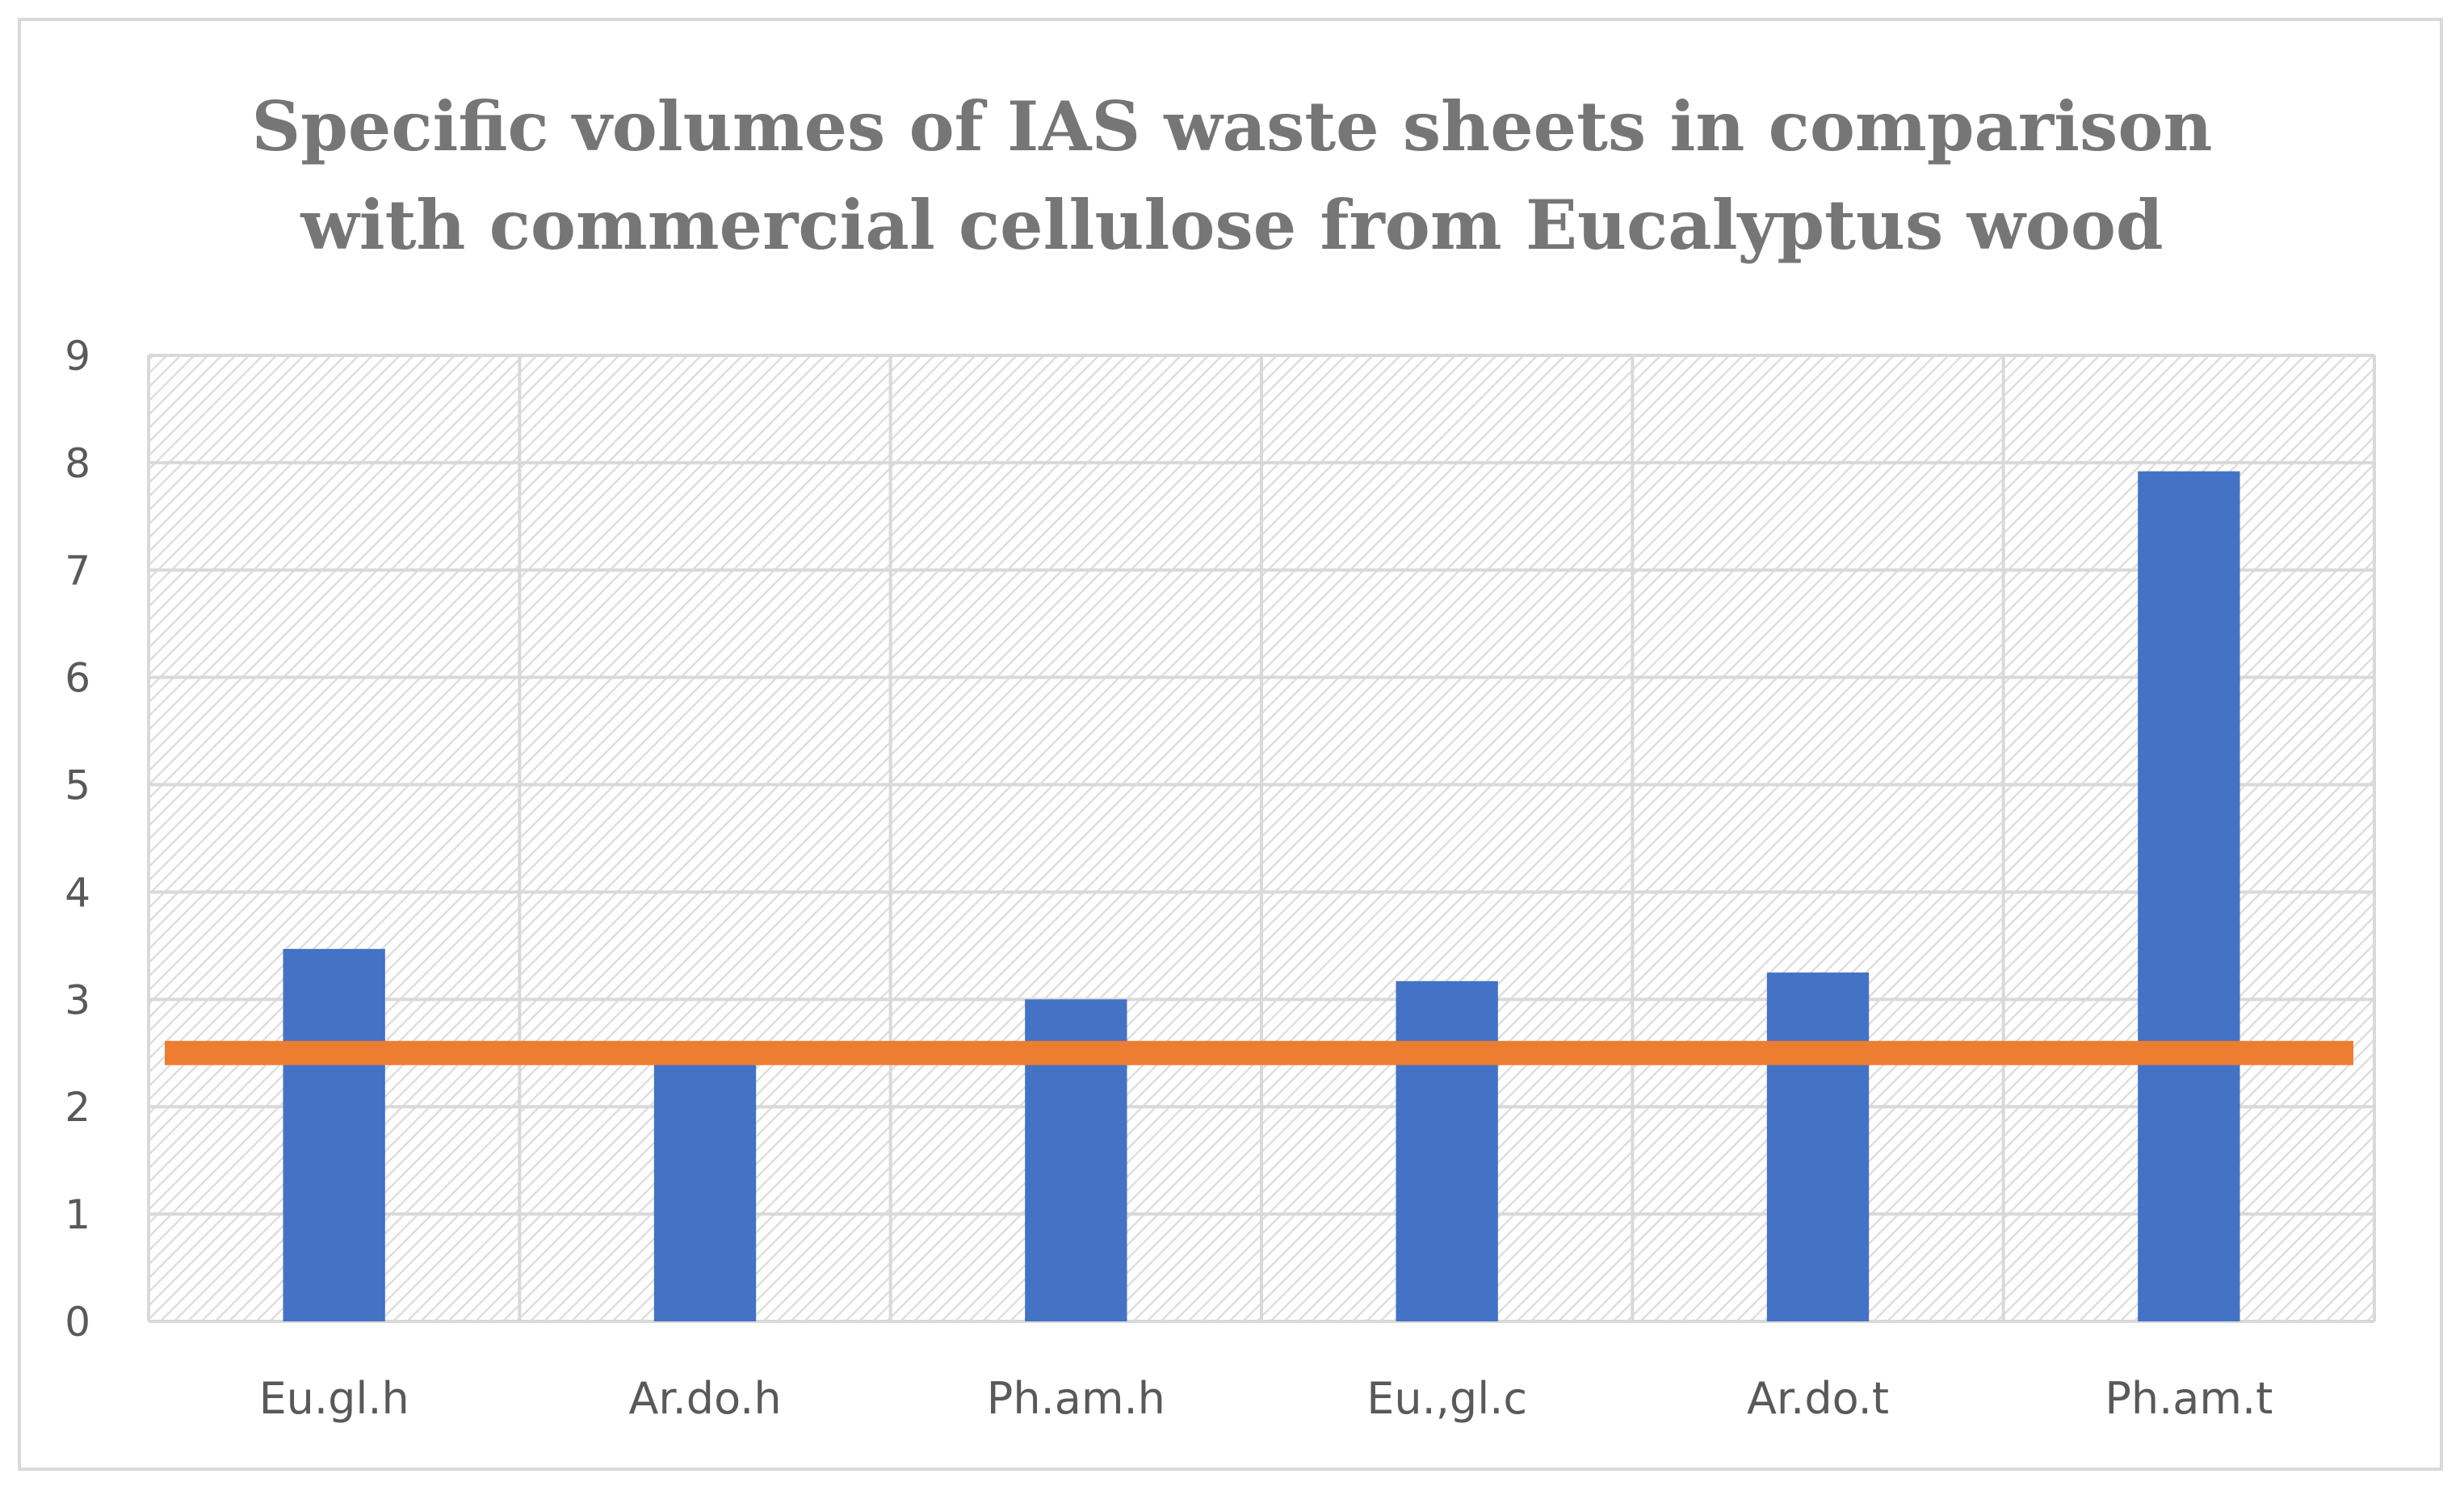  I want to click on x-tick-label: Ph.am.t, so click(2189, 1398).